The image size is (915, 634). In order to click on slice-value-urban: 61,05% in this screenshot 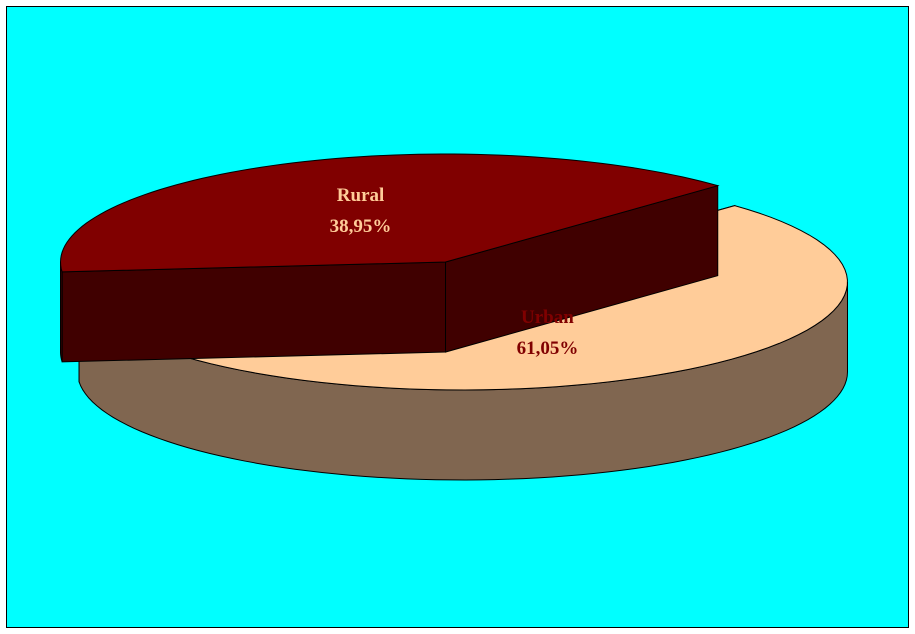, I will do `click(548, 348)`.